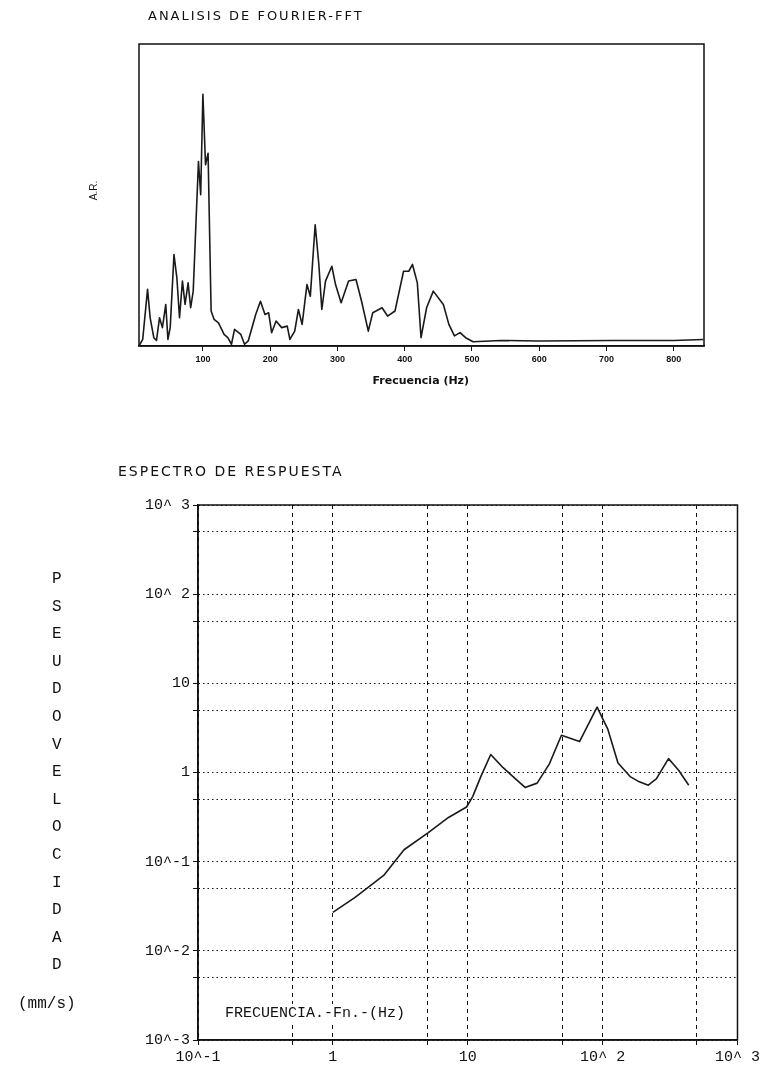  What do you see at coordinates (180, 684) in the screenshot?
I see `y-tick-label: 10` at bounding box center [180, 684].